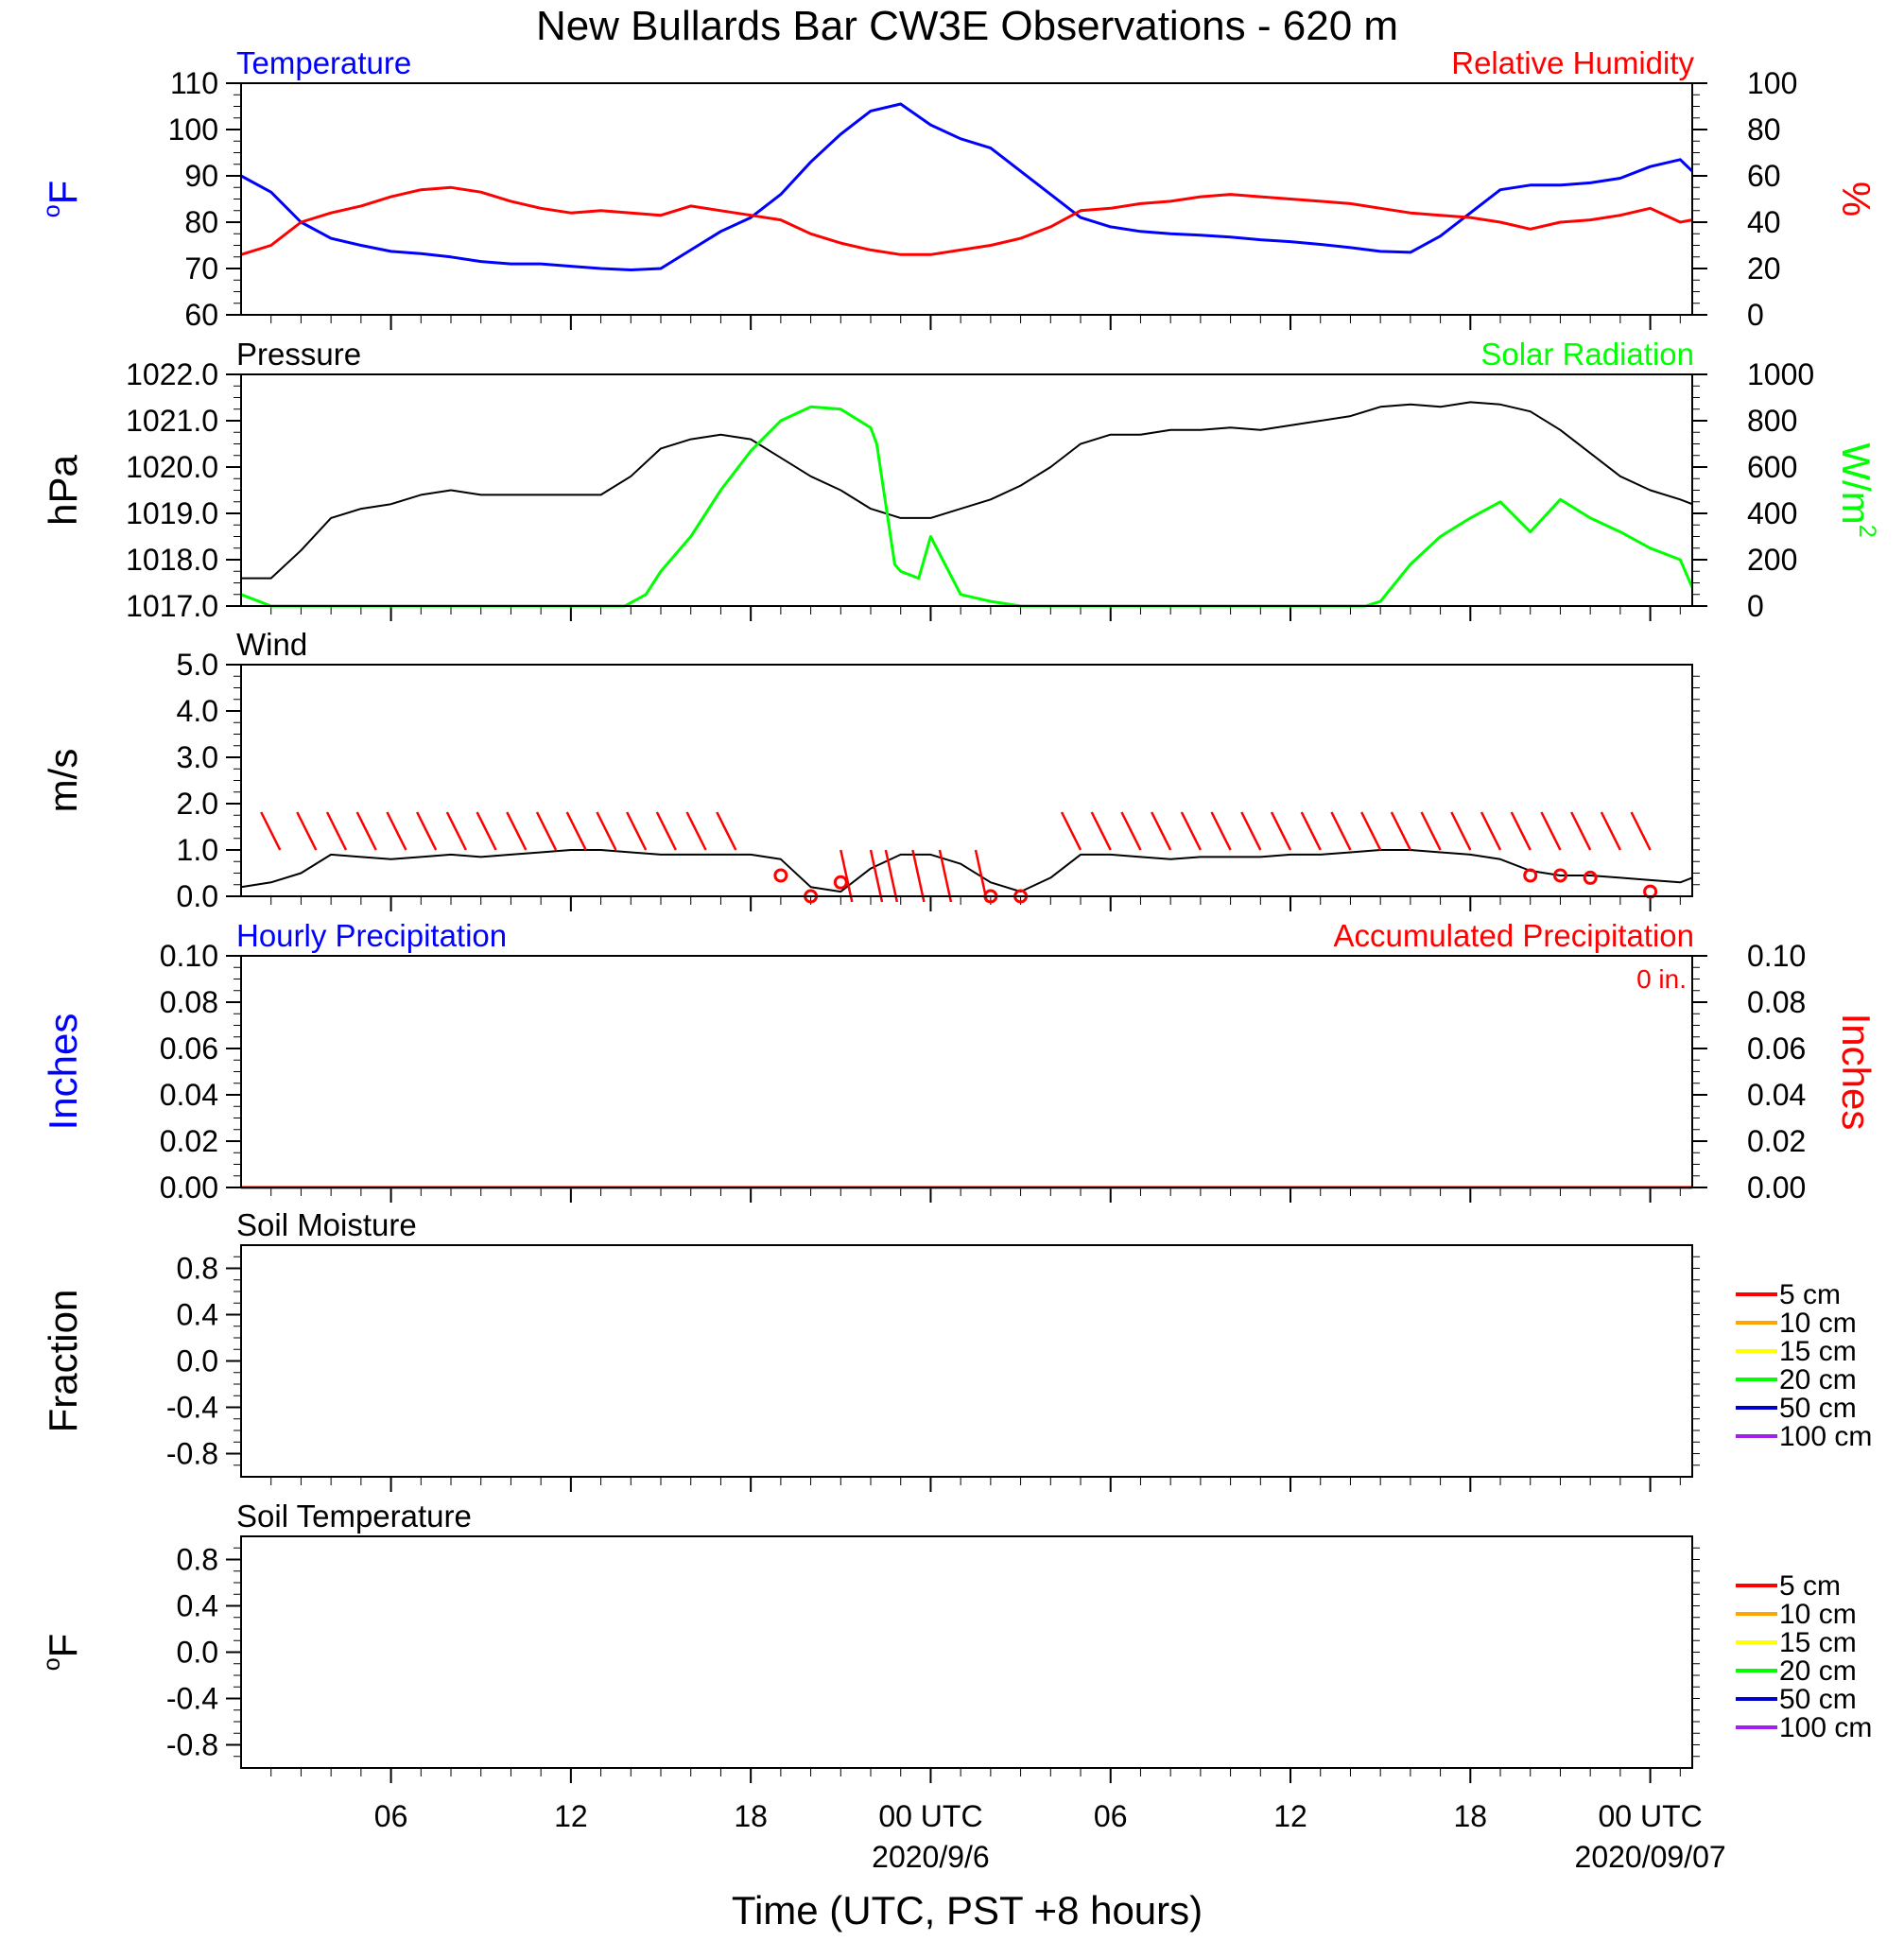 The width and height of the screenshot is (1904, 1941). Describe the element at coordinates (189, 1141) in the screenshot. I see `y-tick-label: 0.02` at that location.